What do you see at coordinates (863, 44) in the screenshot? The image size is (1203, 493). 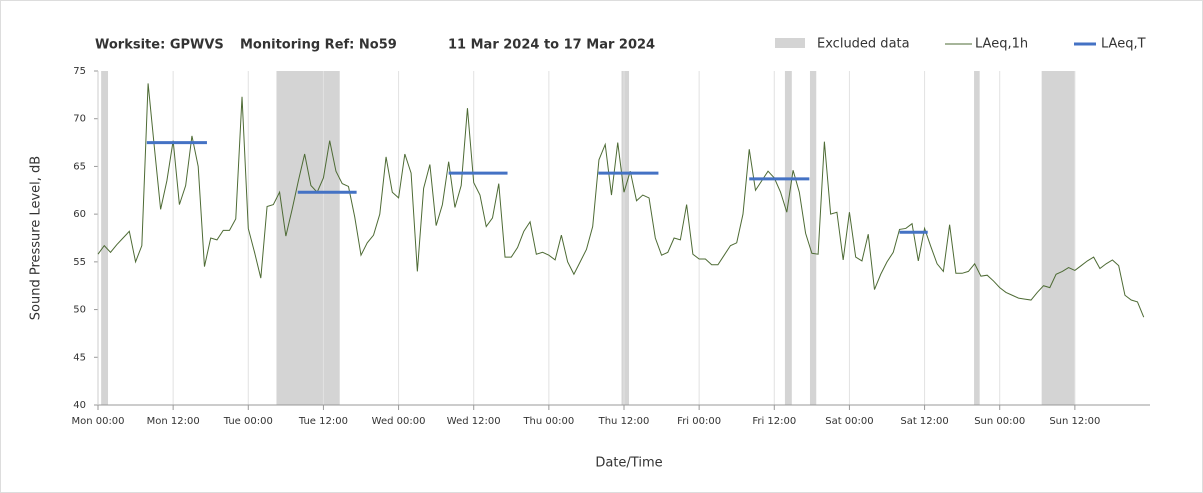 I see `legend-label: Excluded data` at bounding box center [863, 44].